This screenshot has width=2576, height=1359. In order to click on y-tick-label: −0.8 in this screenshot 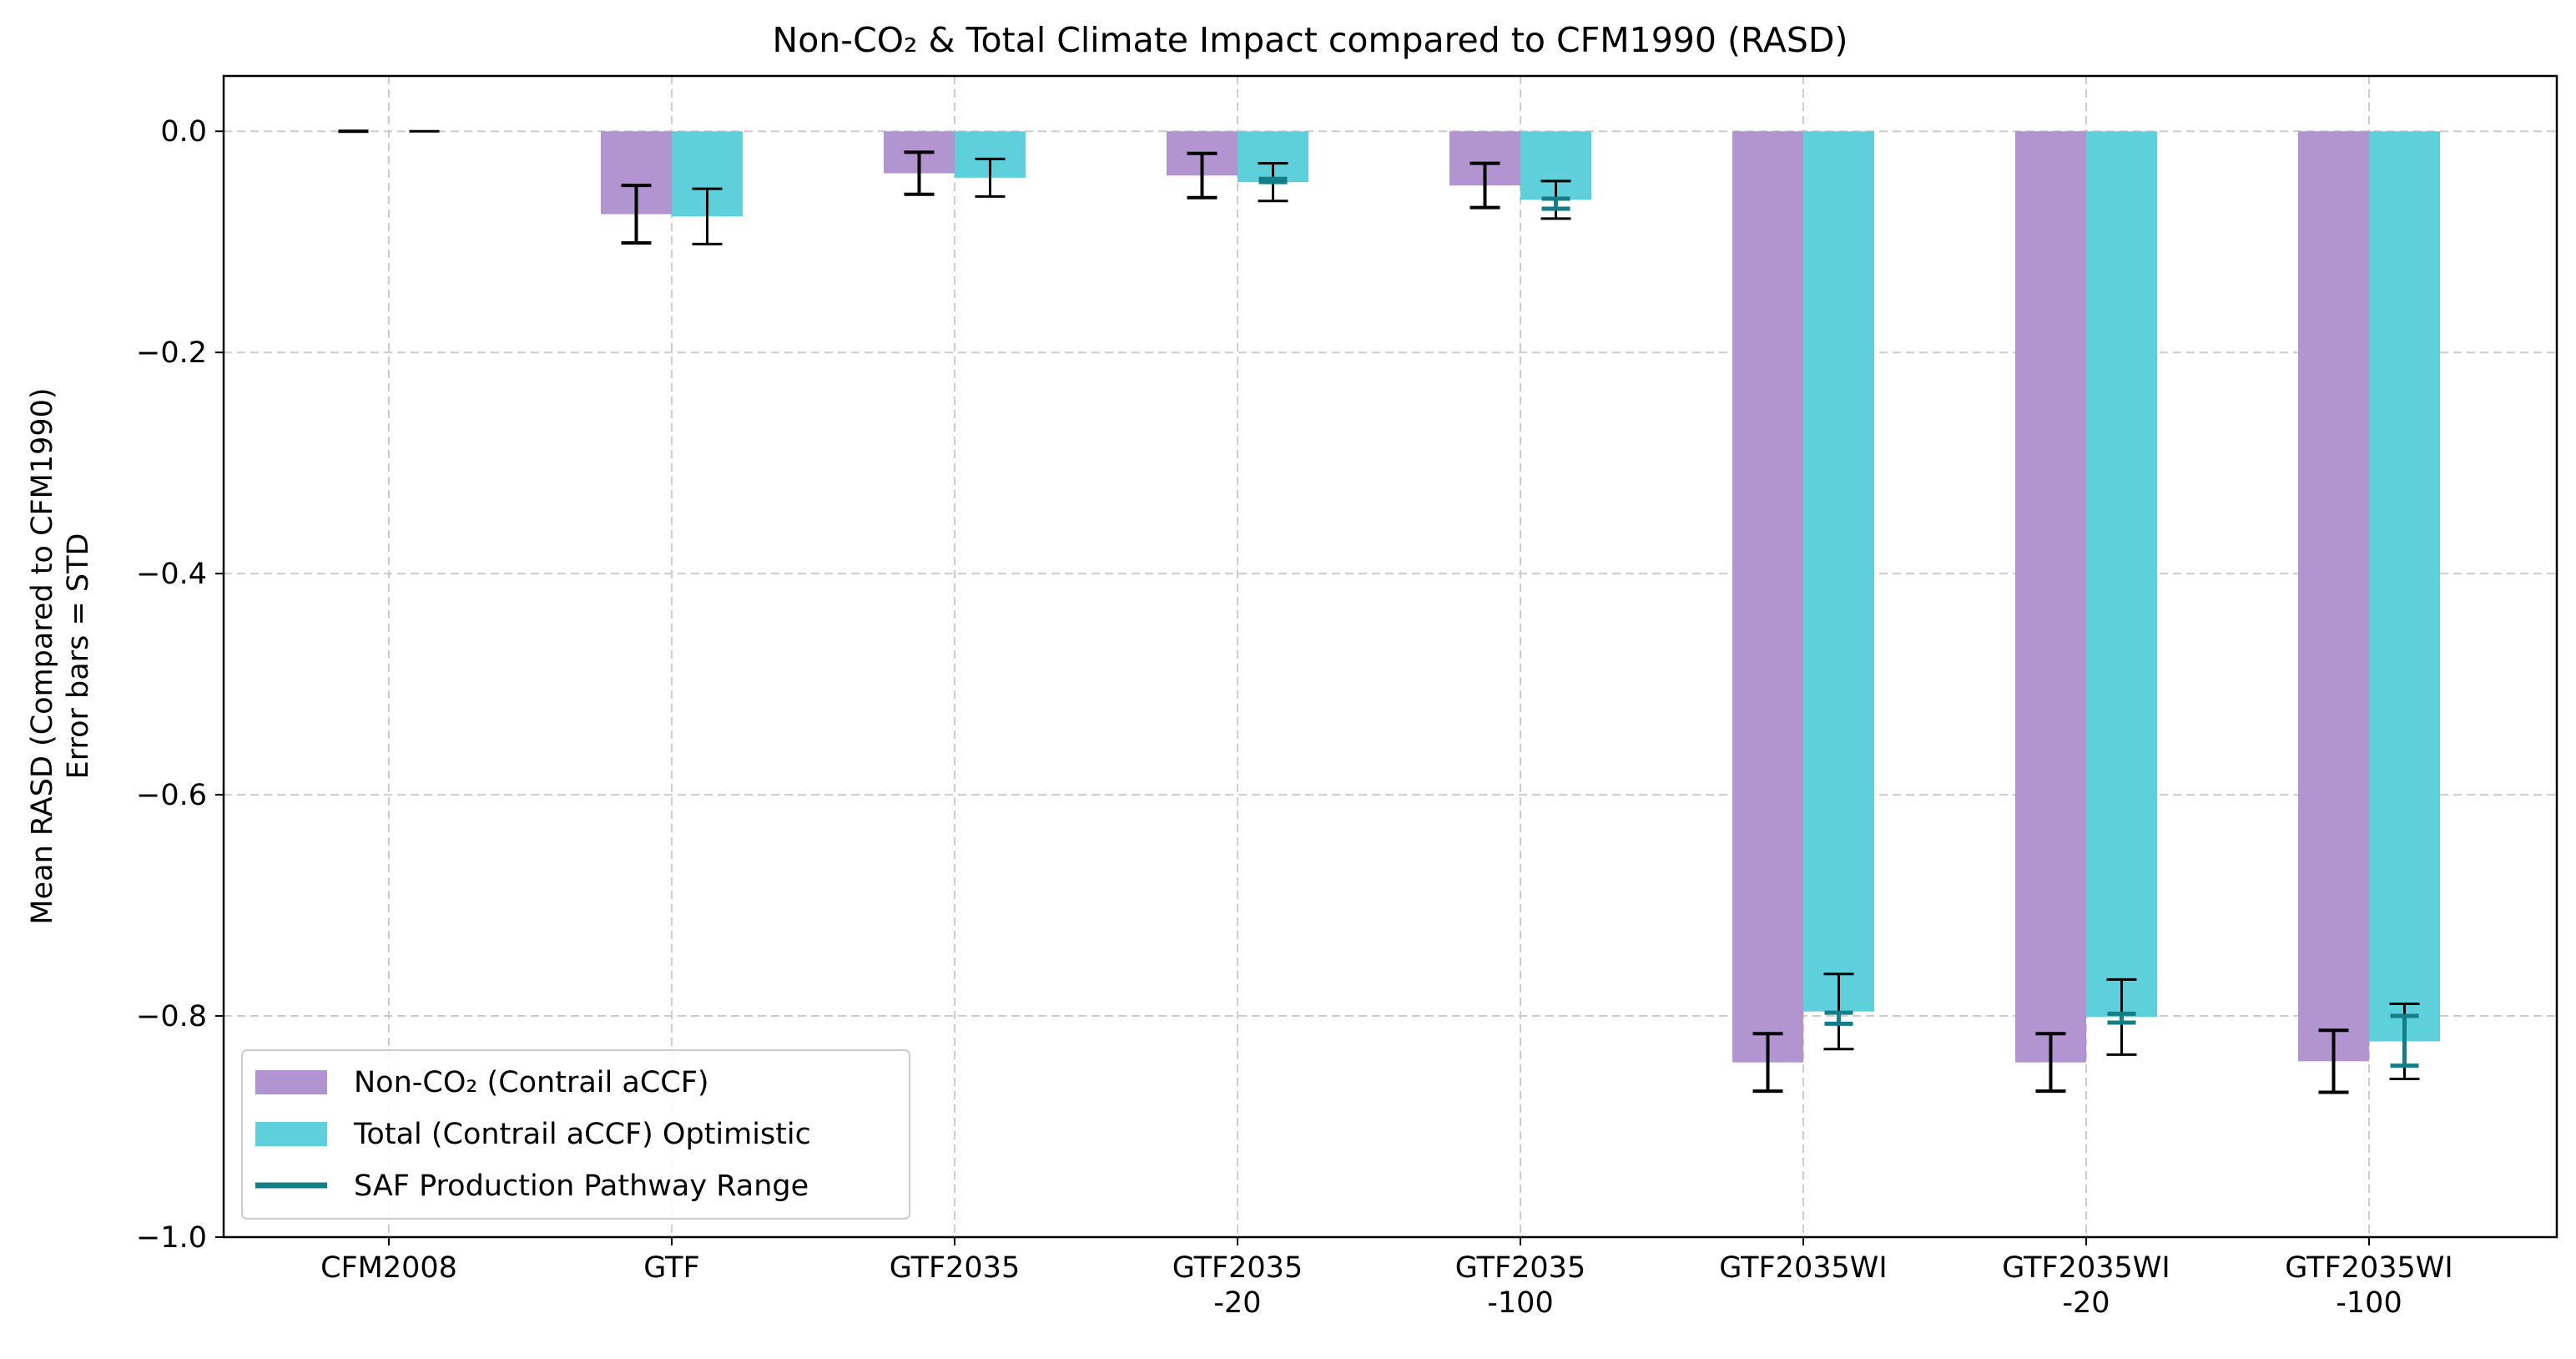, I will do `click(171, 1016)`.